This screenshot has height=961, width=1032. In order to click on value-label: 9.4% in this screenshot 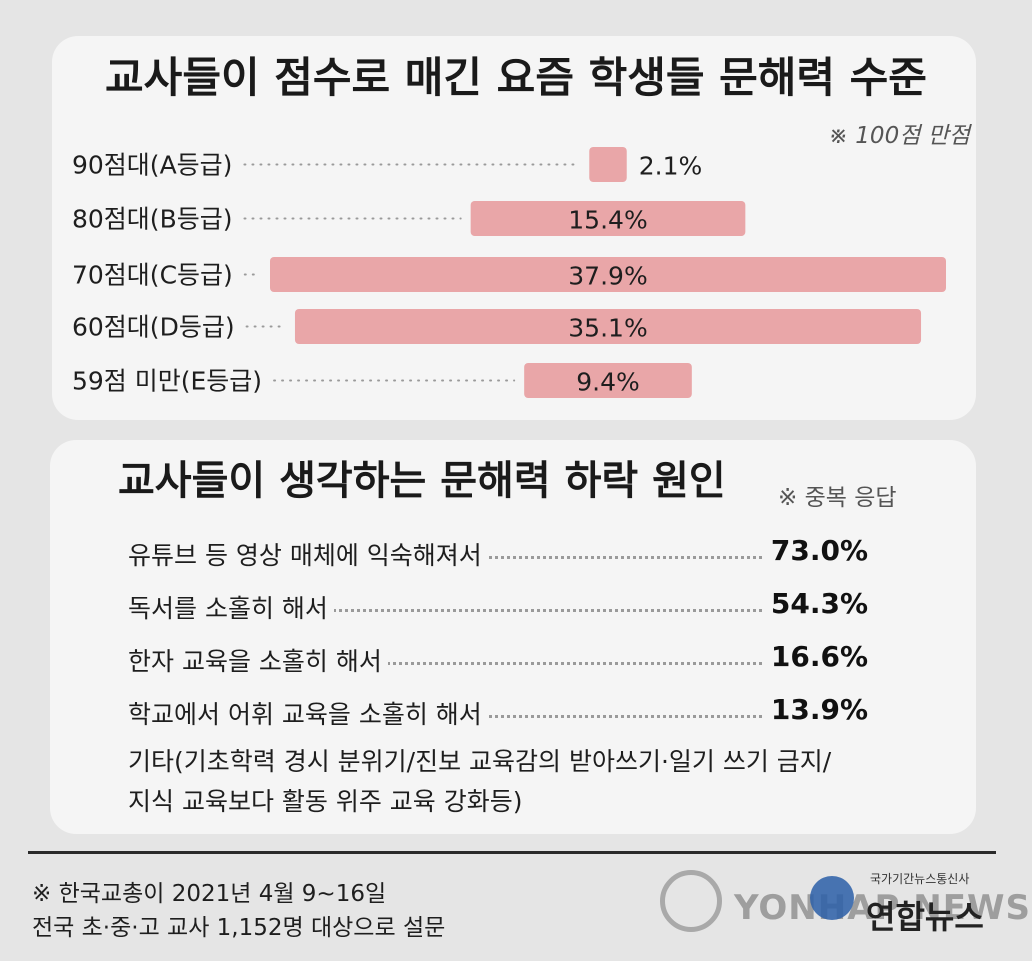, I will do `click(608, 382)`.